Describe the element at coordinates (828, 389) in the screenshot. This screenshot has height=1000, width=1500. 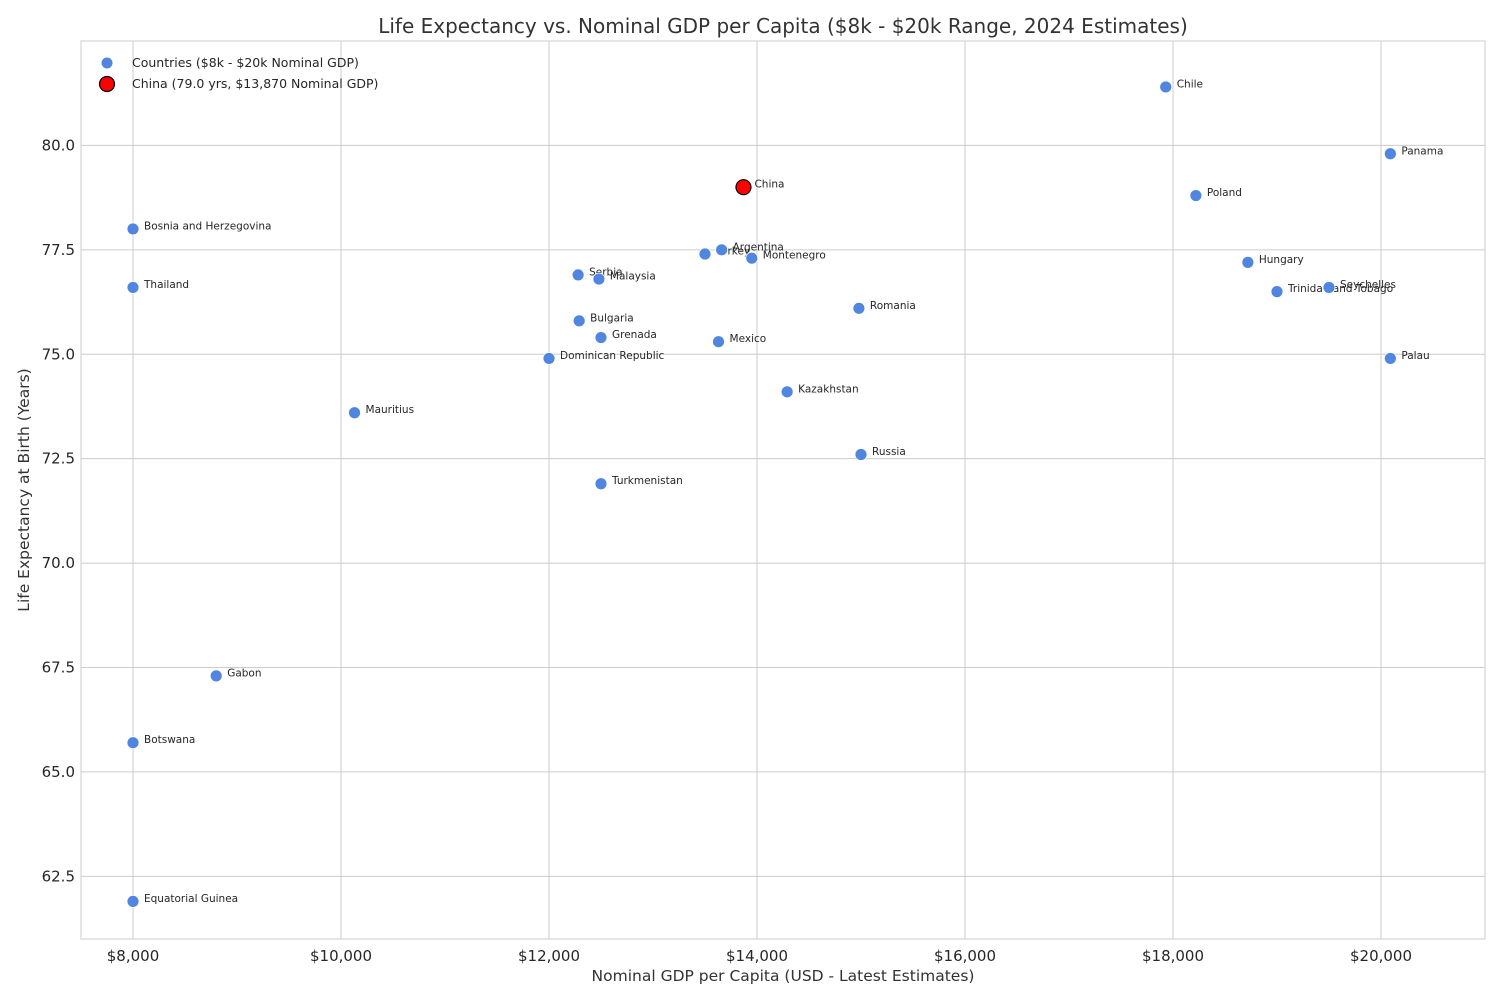
I see `point-label: Kazakhstan` at that location.